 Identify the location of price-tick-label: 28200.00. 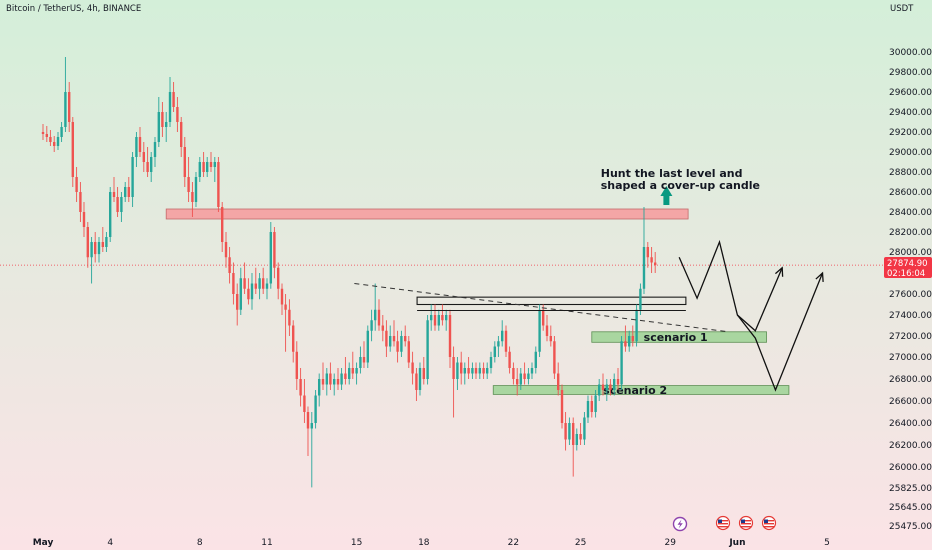
(910, 233).